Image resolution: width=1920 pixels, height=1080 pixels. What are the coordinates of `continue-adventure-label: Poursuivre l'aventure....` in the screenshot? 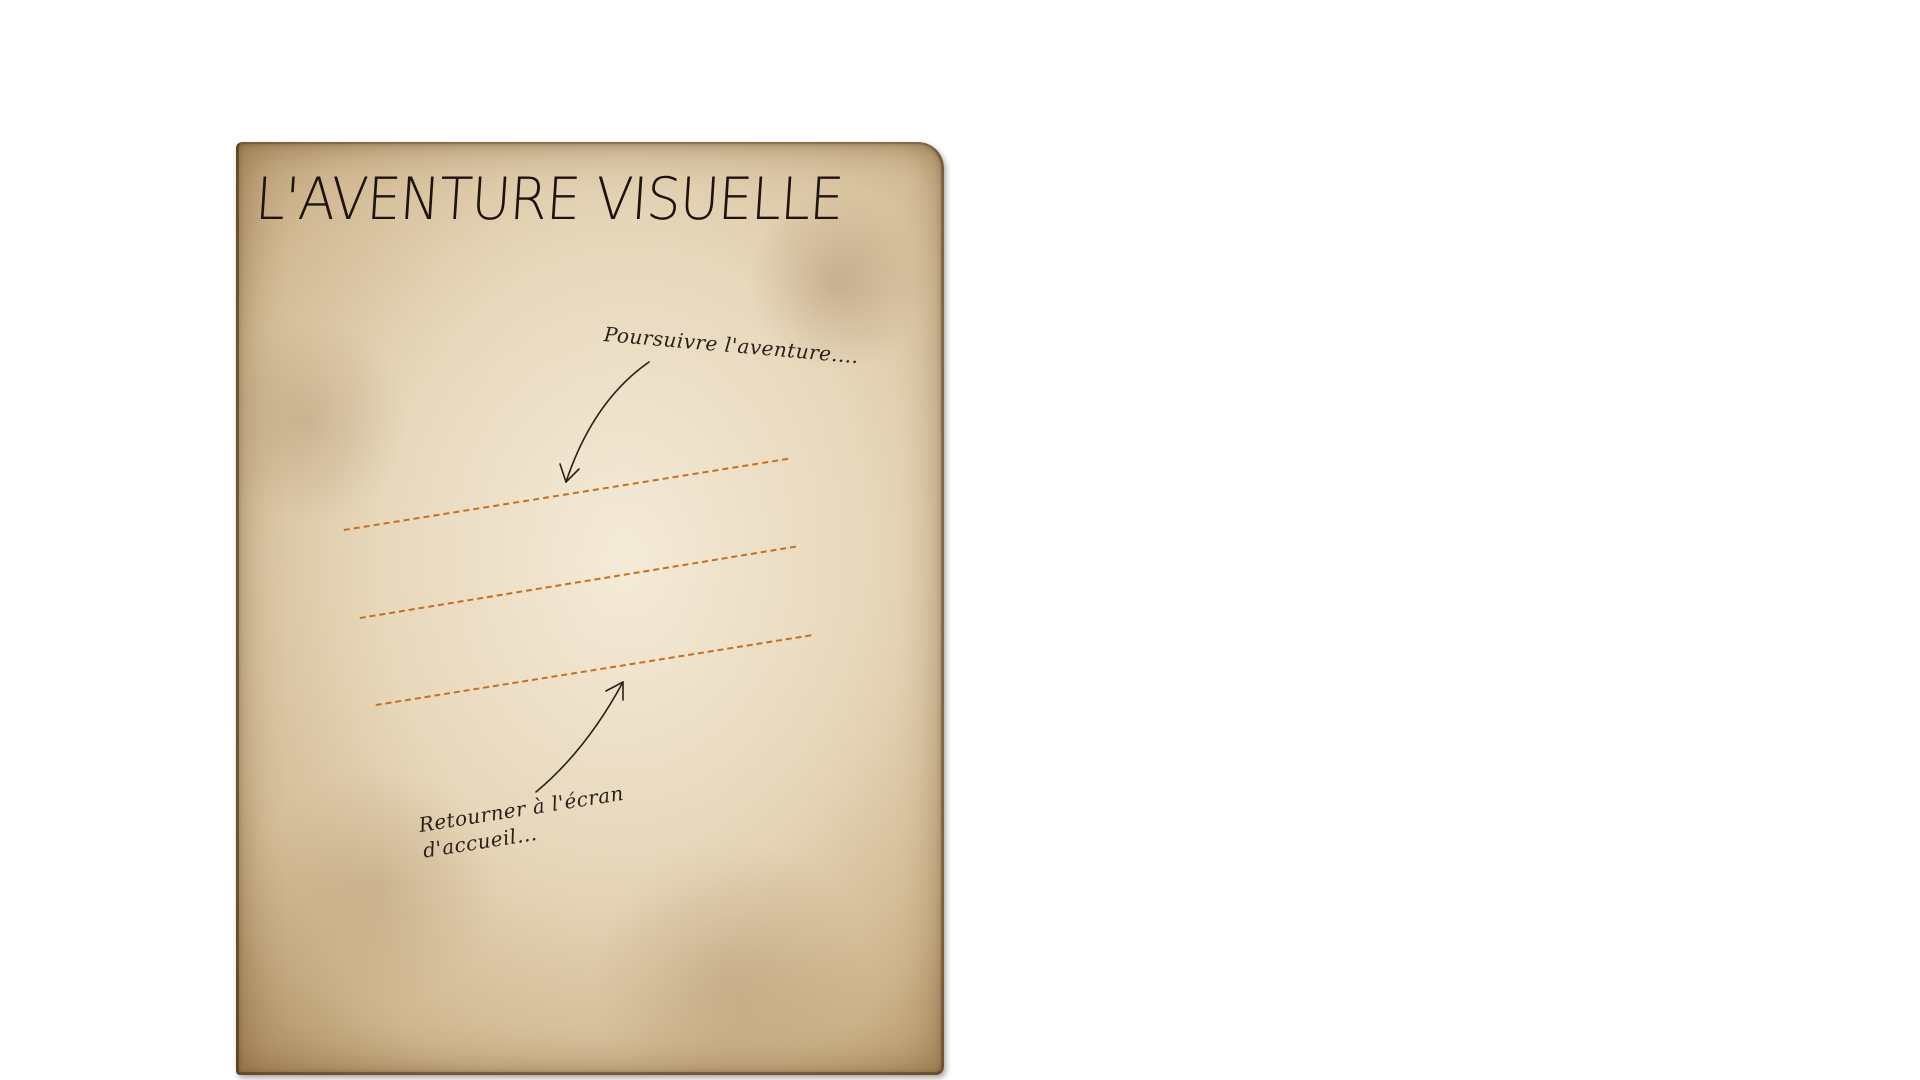 It's located at (731, 345).